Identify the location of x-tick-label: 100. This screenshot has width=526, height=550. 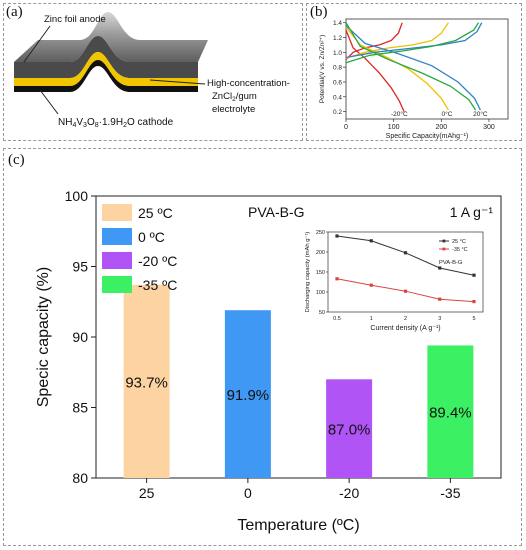
(394, 127).